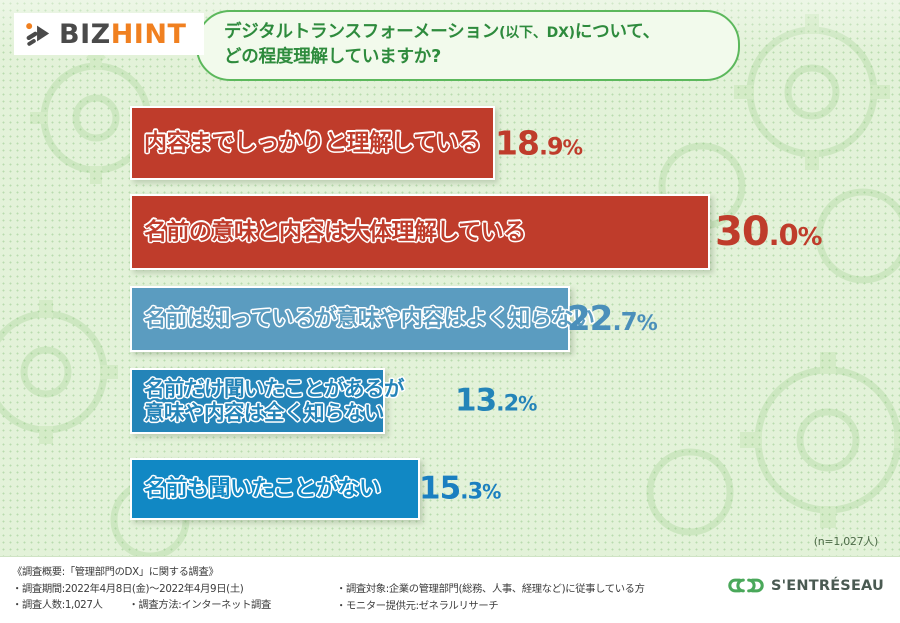 Image resolution: width=900 pixels, height=623 pixels. I want to click on survey-period: ・調査期間:2022年4月8日(金)〜2022年4月9日(土), so click(128, 588).